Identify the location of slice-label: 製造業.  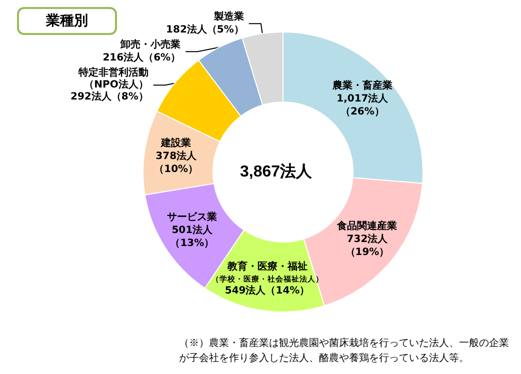
(228, 16).